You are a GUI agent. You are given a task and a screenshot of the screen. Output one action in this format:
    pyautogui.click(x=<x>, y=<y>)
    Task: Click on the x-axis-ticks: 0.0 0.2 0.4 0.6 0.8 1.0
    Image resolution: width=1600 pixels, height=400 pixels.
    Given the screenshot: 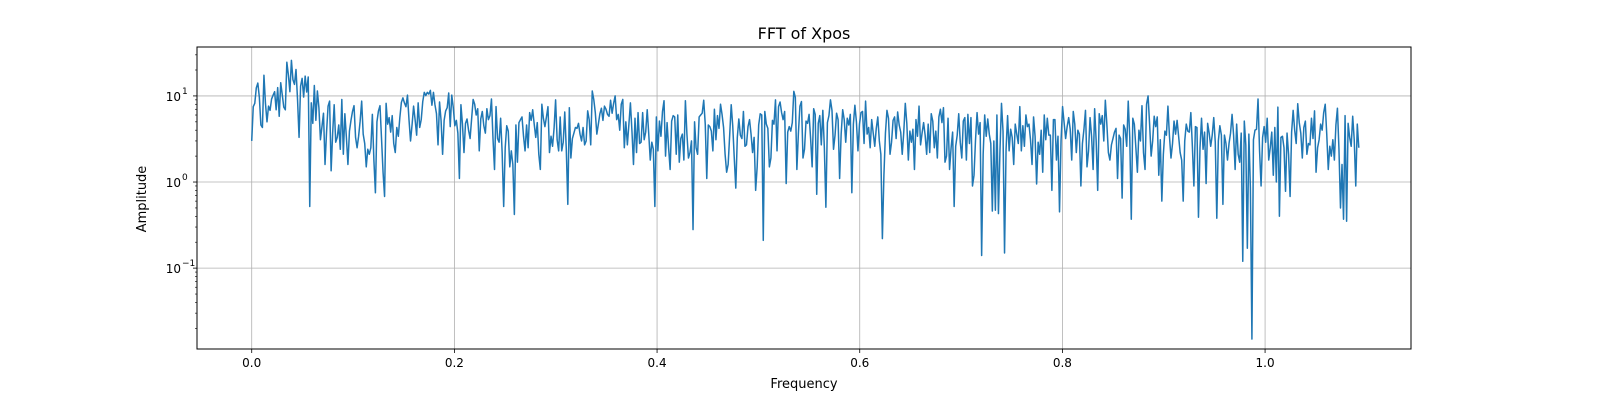 What is the action you would take?
    pyautogui.click(x=758, y=359)
    